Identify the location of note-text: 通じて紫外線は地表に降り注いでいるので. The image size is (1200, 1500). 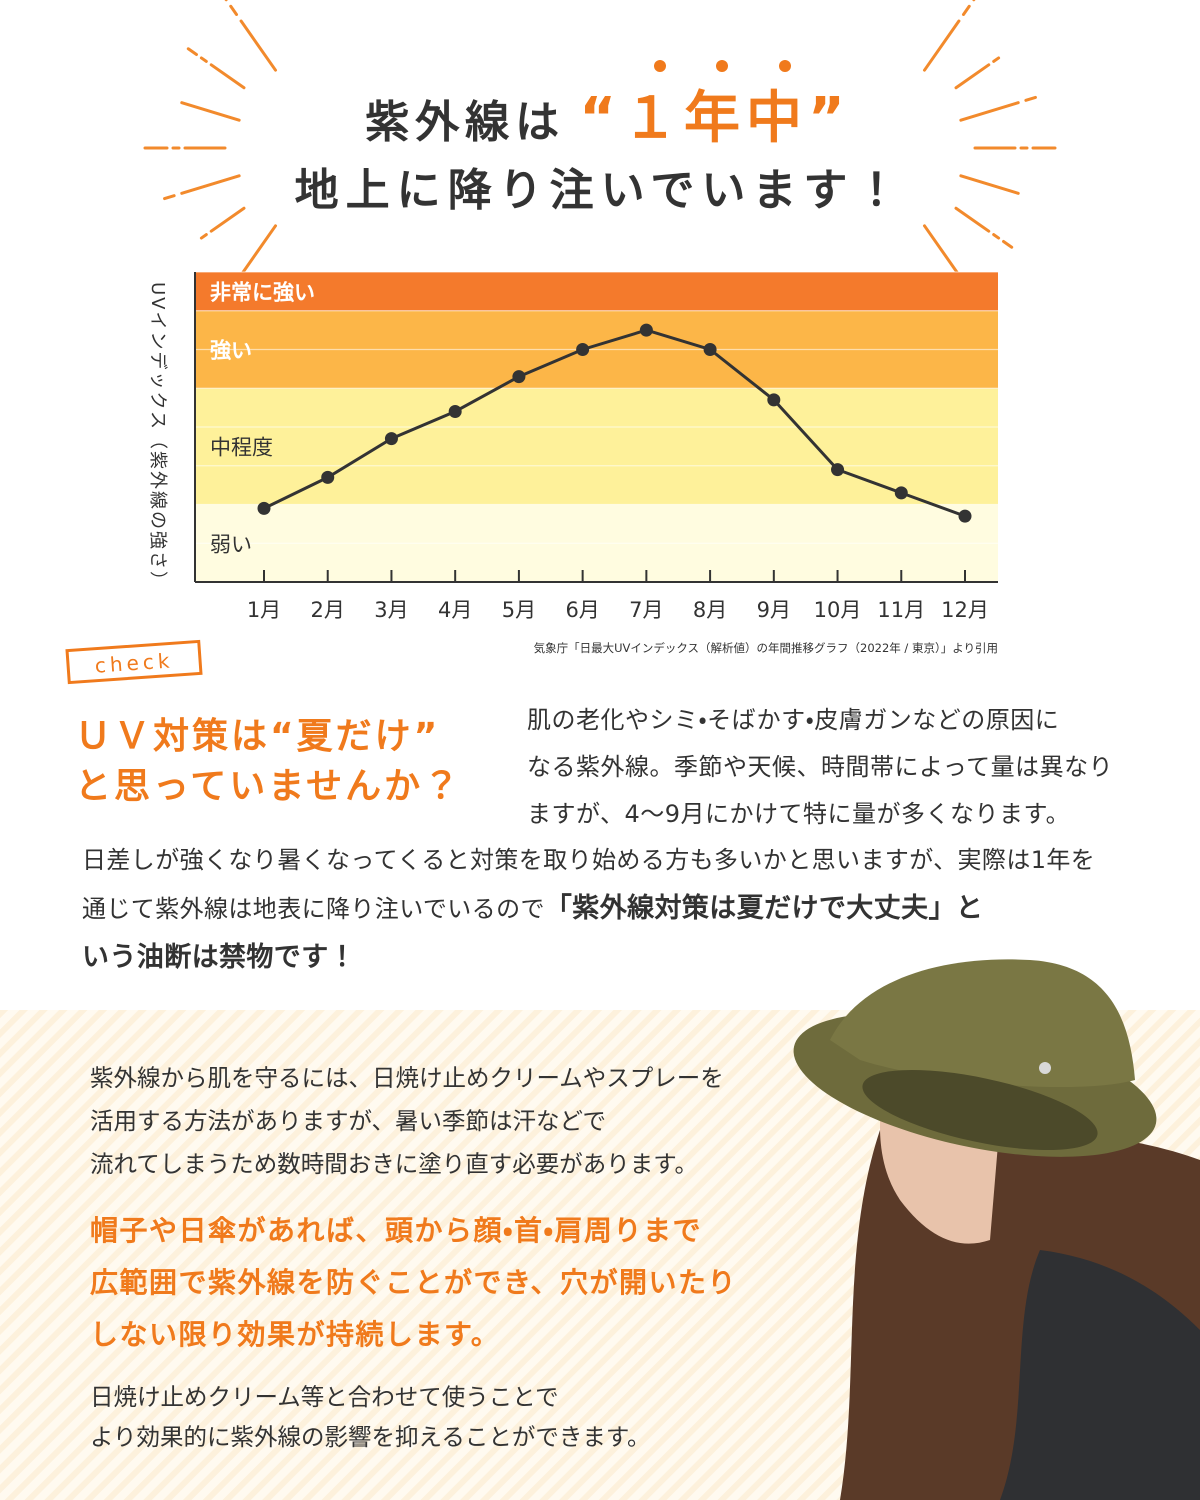
(313, 909).